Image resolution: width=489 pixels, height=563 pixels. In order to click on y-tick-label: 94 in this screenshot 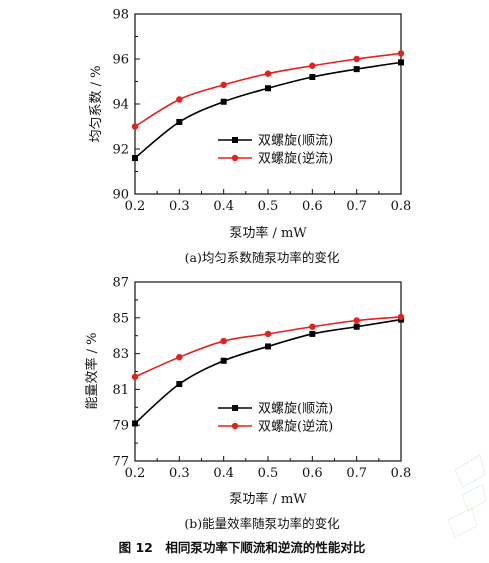, I will do `click(120, 105)`.